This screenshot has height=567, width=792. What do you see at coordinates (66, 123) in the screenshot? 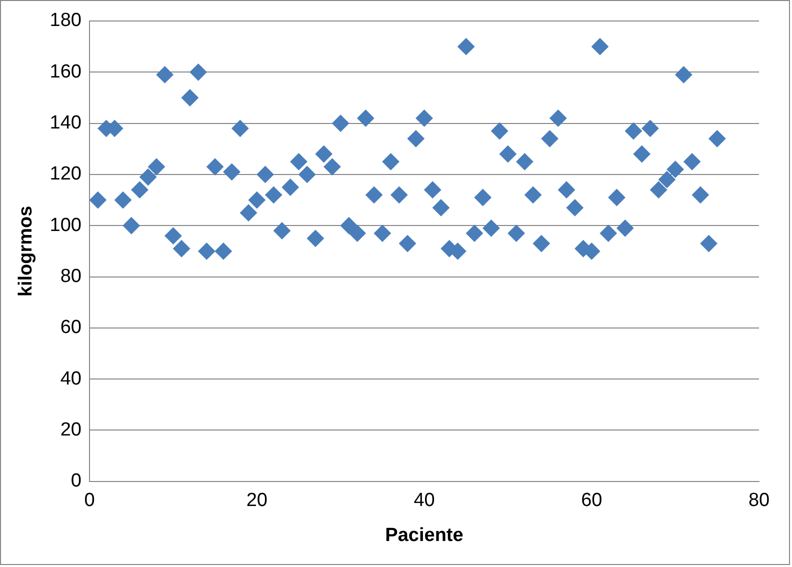
I see `y-tick-label: 140` at bounding box center [66, 123].